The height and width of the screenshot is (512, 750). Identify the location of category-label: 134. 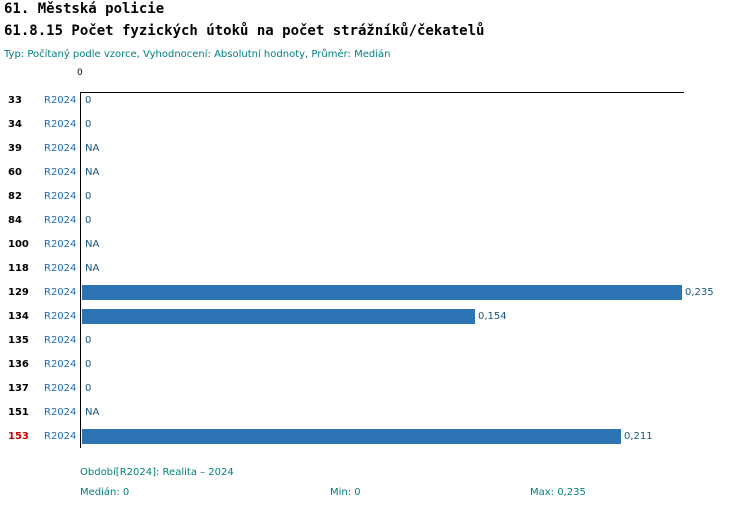
(18, 316).